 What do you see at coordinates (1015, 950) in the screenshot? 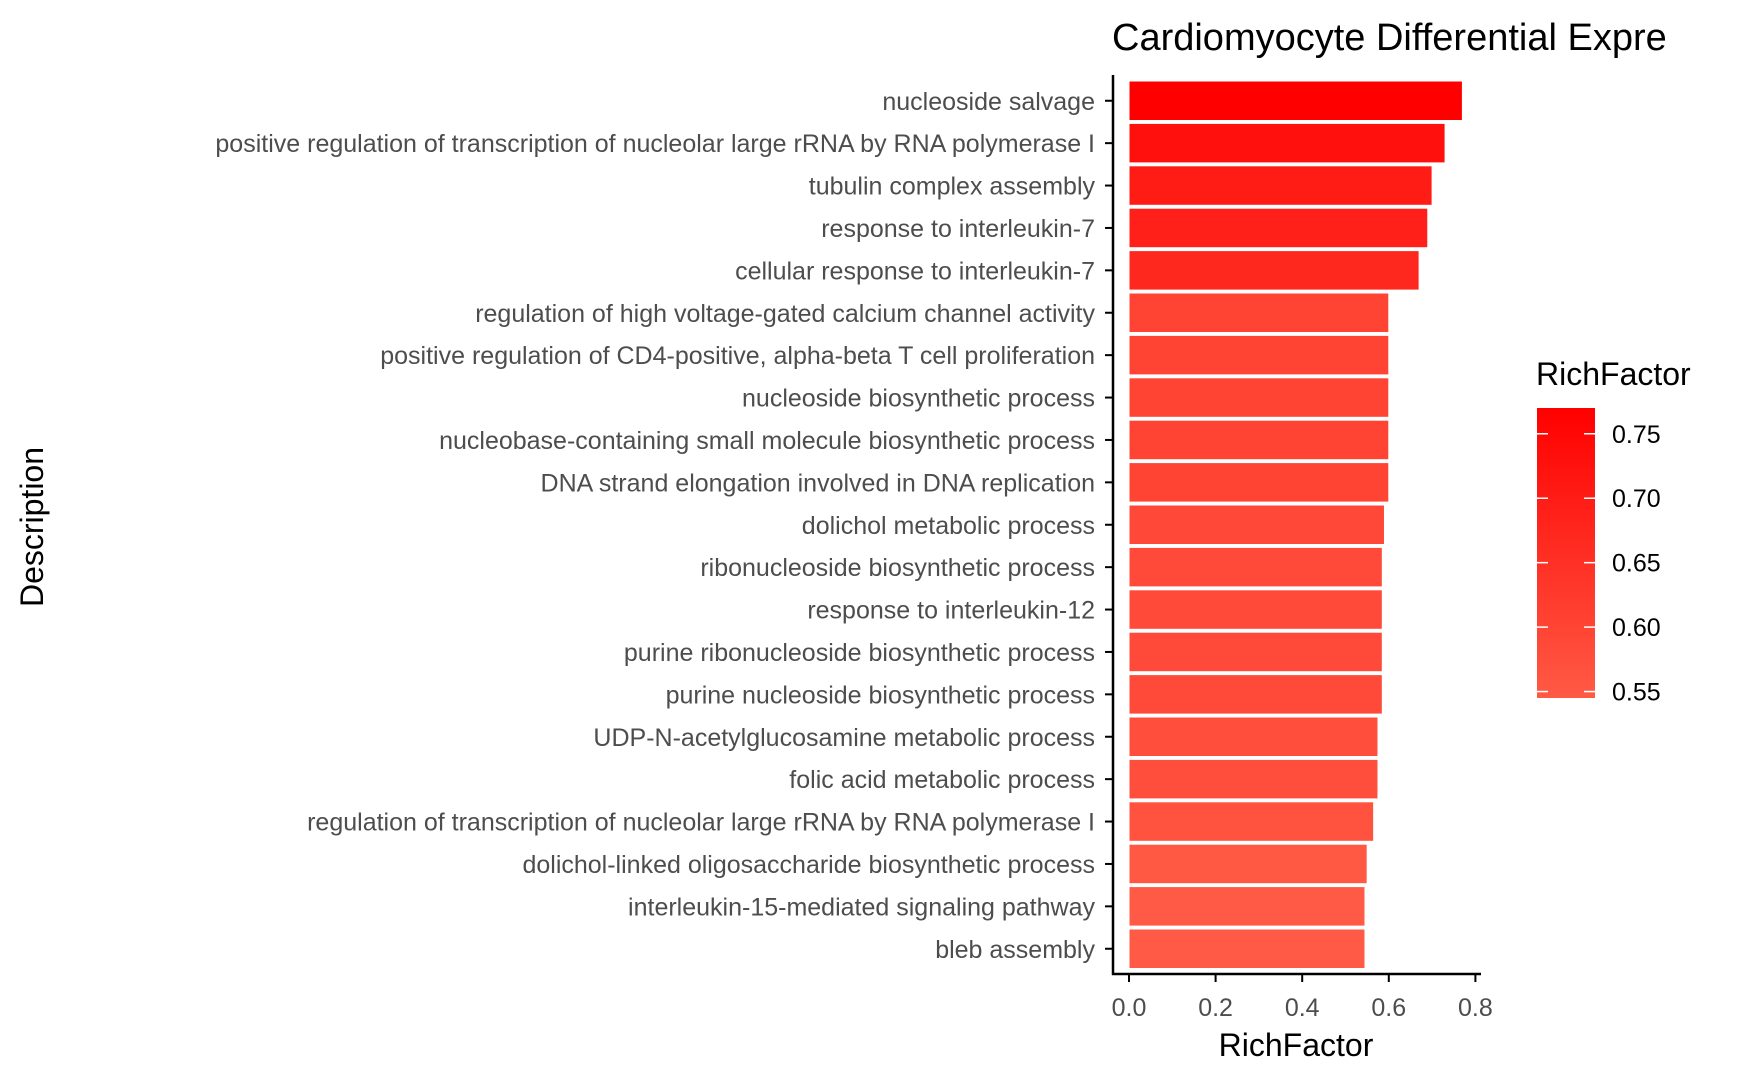
I see `category-label: bleb assembly` at bounding box center [1015, 950].